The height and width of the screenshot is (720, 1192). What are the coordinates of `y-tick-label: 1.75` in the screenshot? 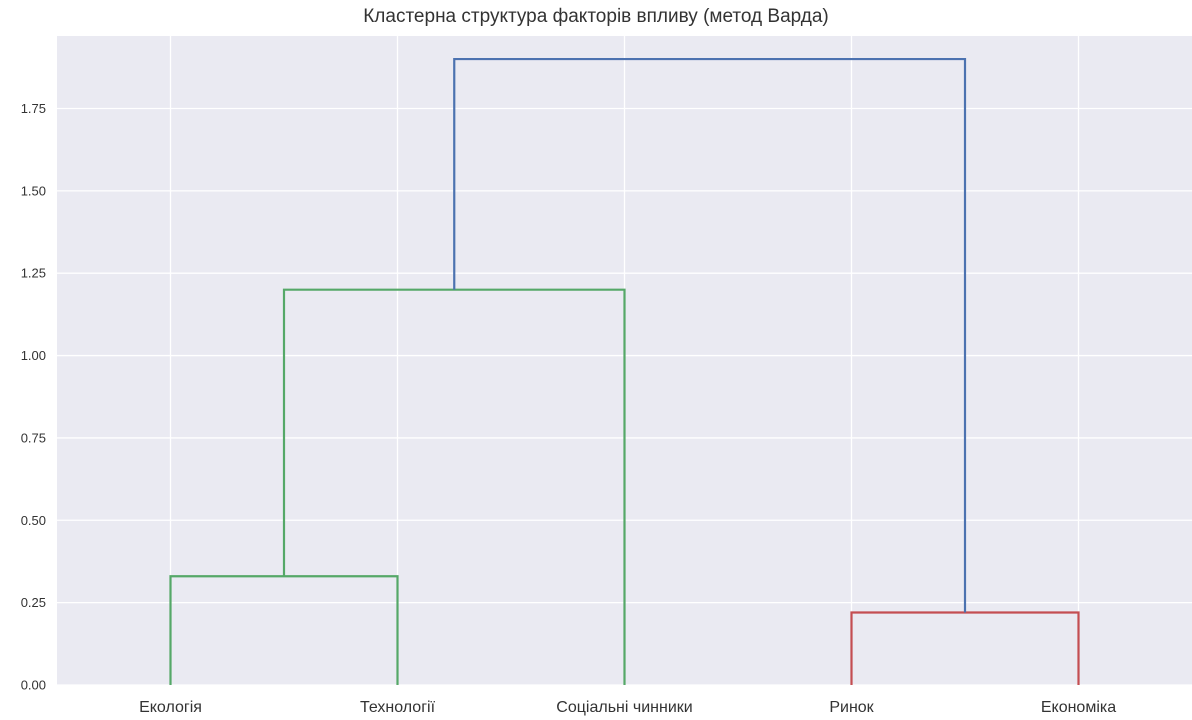 It's located at (33, 108).